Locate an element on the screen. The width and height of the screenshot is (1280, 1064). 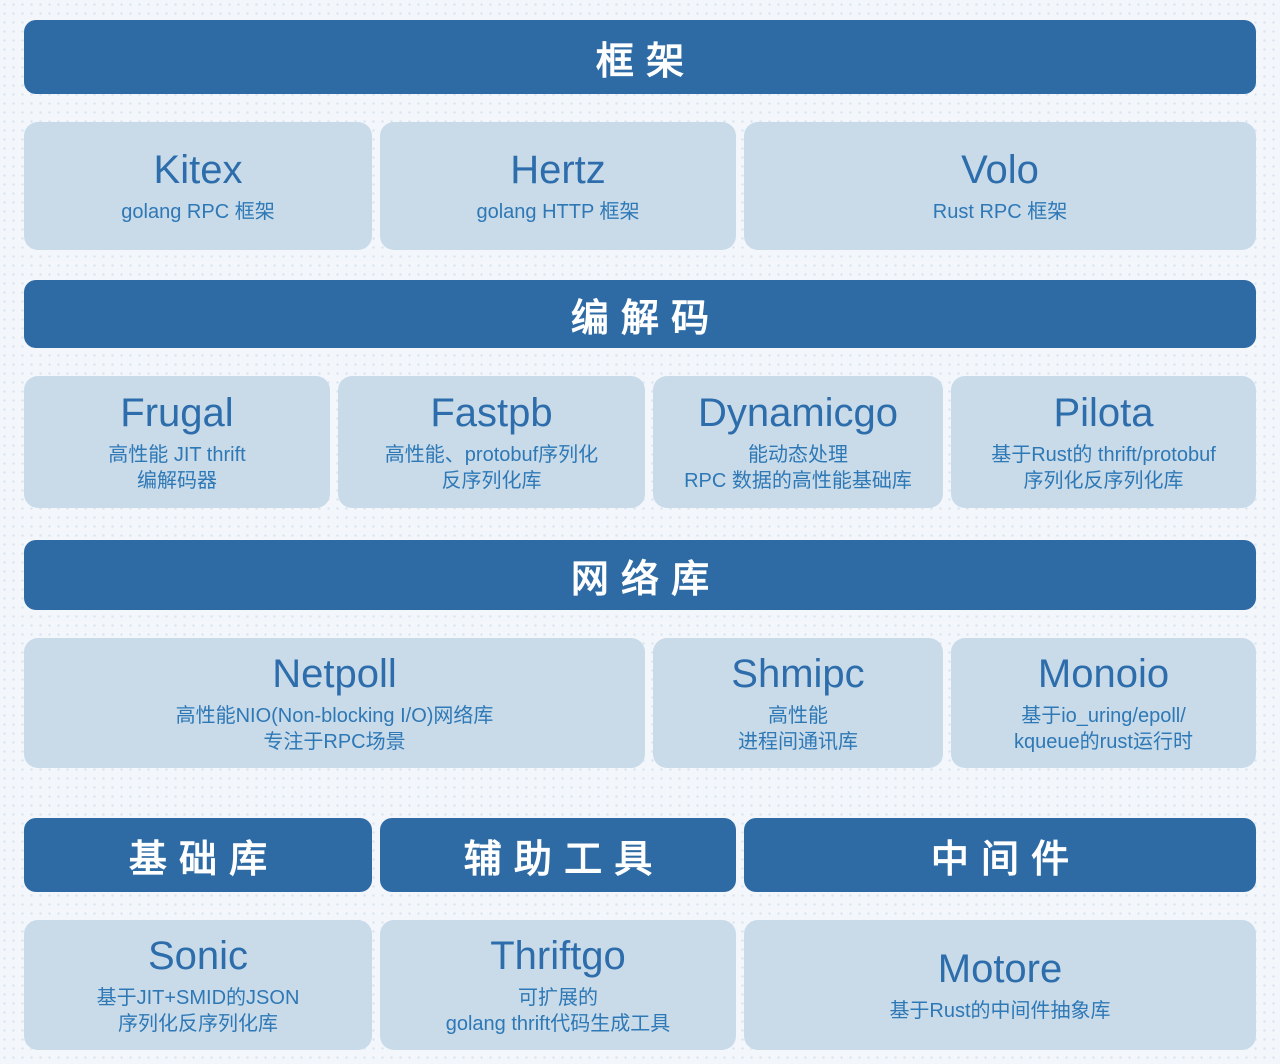
card-netpoll-description-line2: 专注于RPC场景 is located at coordinates (334, 742).